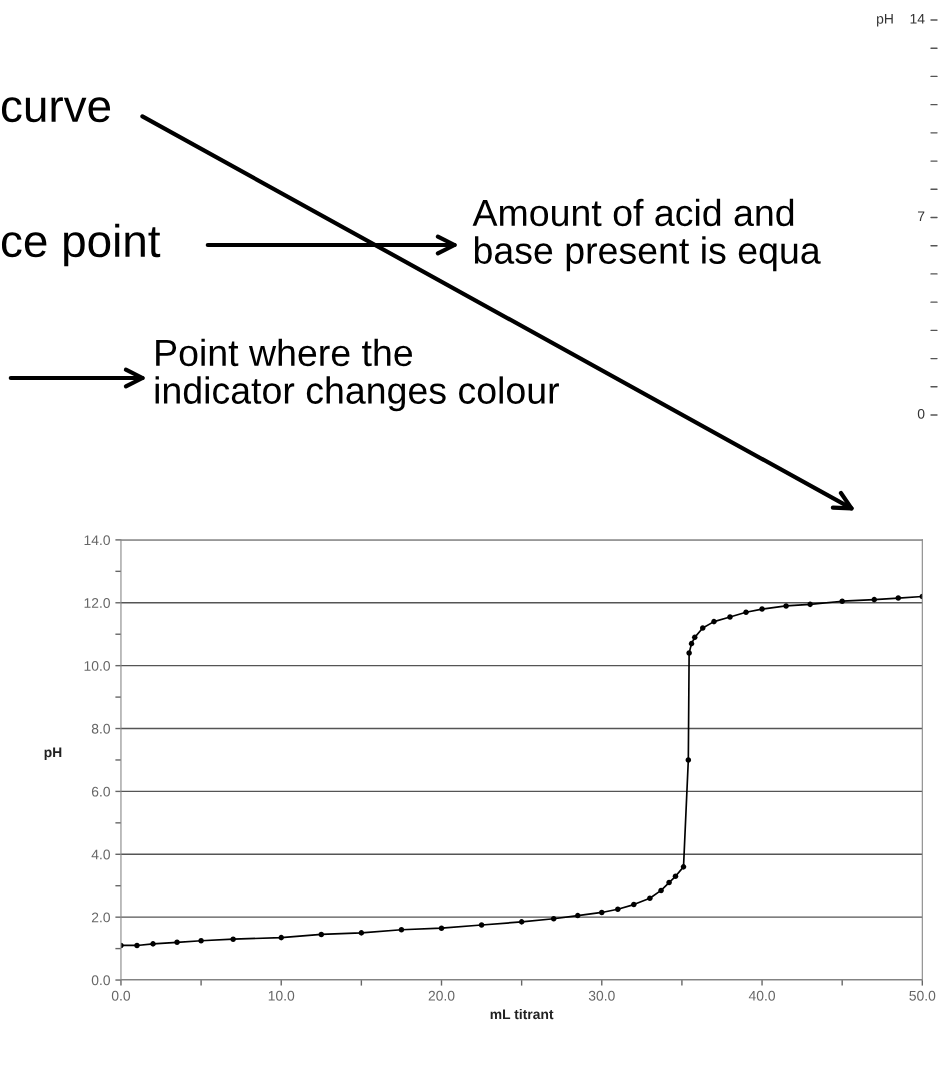  I want to click on x-tick-label: 50.0, so click(922, 995).